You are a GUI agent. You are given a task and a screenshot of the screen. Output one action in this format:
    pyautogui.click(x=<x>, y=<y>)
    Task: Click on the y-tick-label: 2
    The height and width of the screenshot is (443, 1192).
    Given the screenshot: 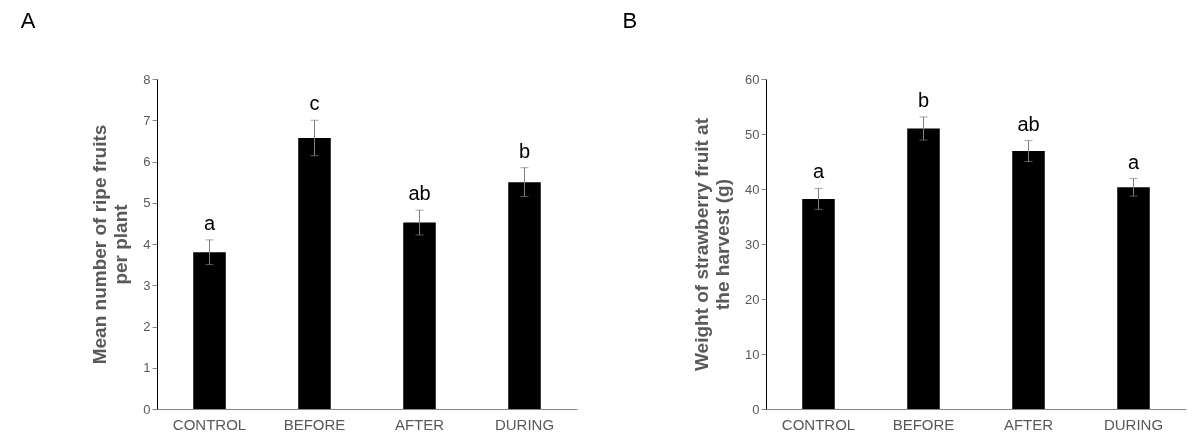 What is the action you would take?
    pyautogui.click(x=147, y=326)
    